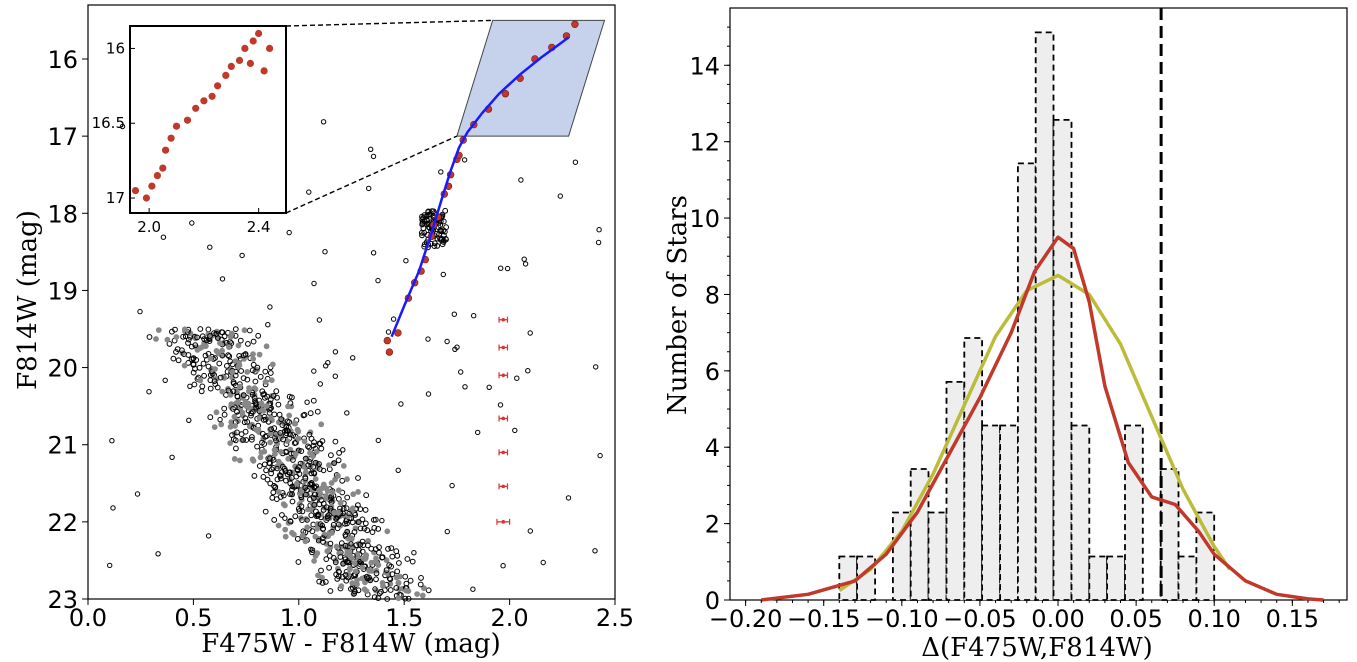 The image size is (1357, 662). What do you see at coordinates (1035, 432) in the screenshot?
I see `hist-fit-curve` at bounding box center [1035, 432].